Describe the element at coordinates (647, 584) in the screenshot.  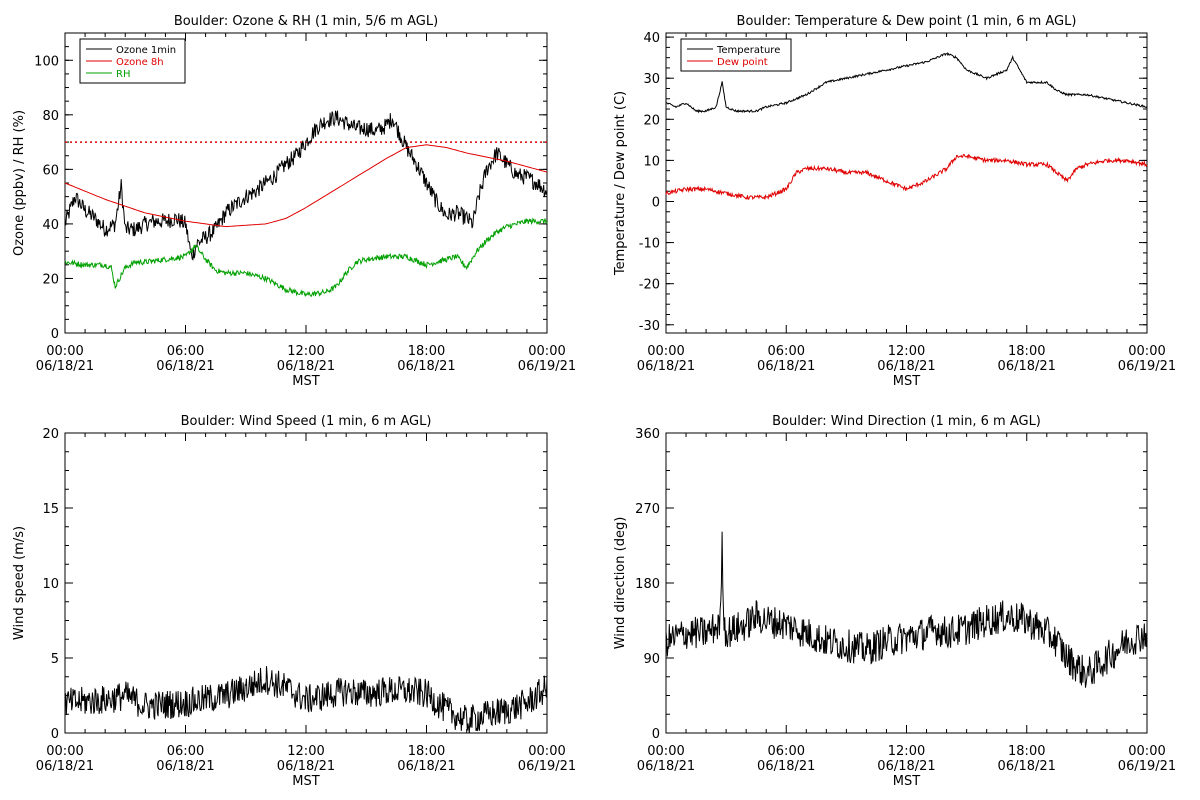
I see `y-tick-label: 180` at that location.